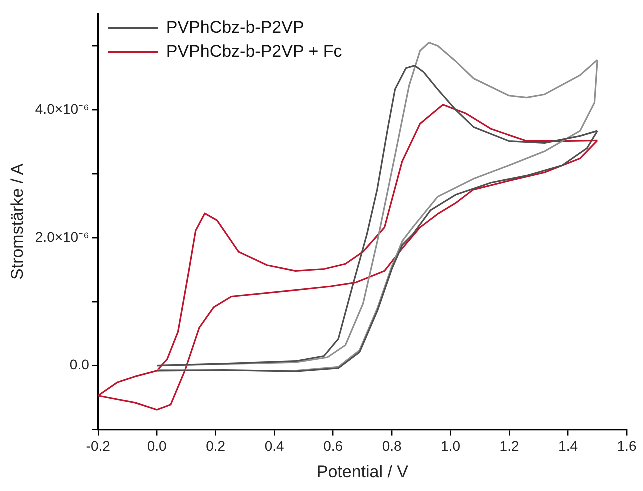 The height and width of the screenshot is (491, 643). I want to click on x-axis-title: Potential / V, so click(363, 472).